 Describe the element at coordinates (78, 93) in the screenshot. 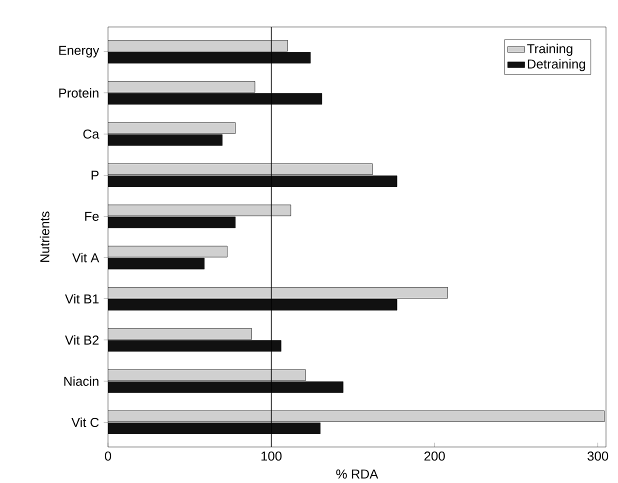

I see `y-tick-label: Protein` at that location.